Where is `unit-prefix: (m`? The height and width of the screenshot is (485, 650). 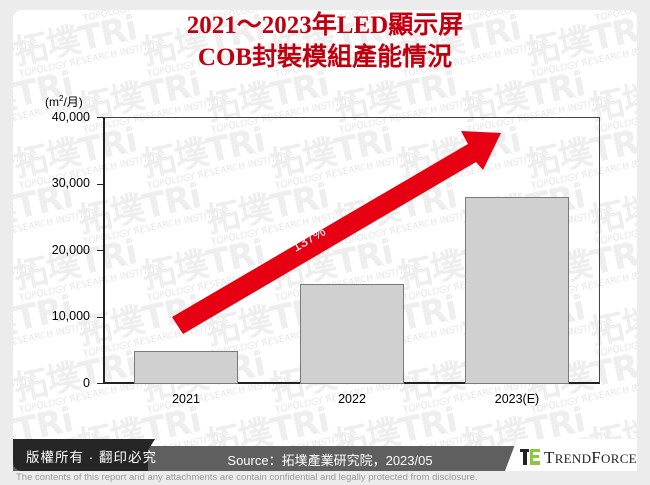
unit-prefix: (m is located at coordinates (52, 102).